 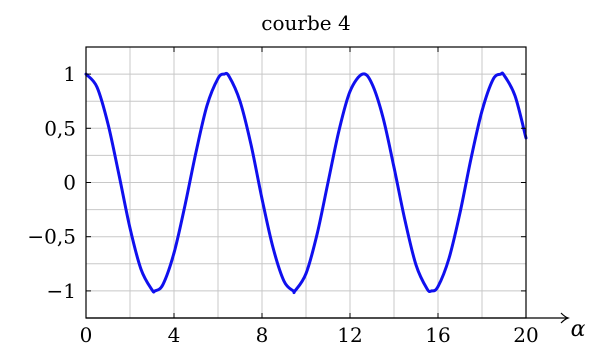 I want to click on x-axis, so click(x=328, y=318).